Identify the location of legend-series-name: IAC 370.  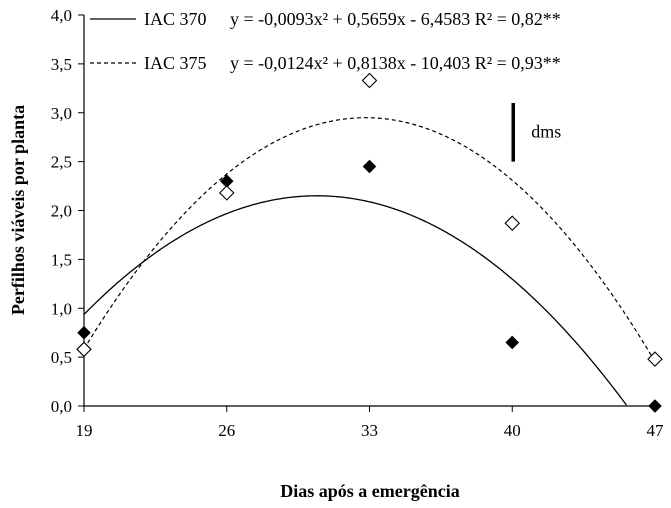
(175, 19).